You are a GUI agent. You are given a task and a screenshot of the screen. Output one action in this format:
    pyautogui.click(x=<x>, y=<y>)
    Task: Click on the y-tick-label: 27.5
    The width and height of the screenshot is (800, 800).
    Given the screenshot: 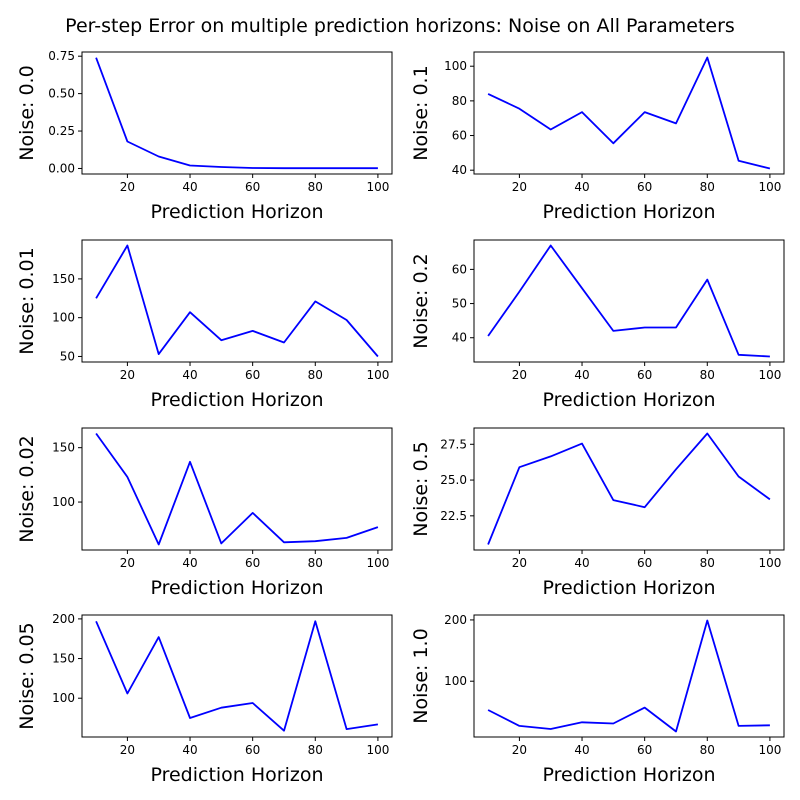 What is the action you would take?
    pyautogui.click(x=453, y=444)
    